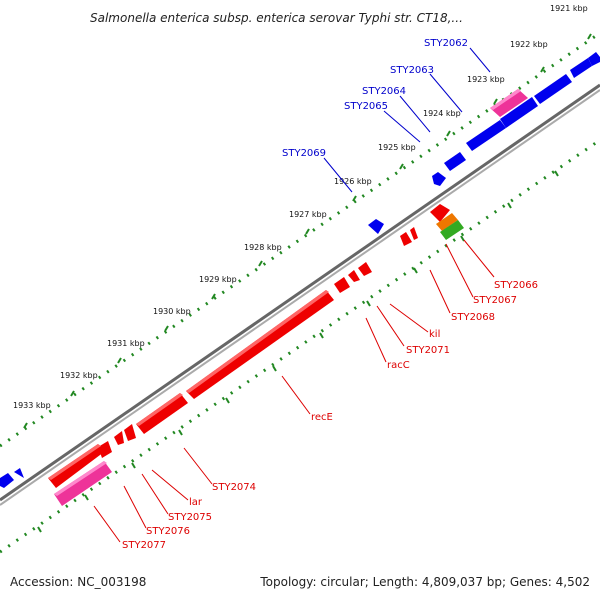 The image size is (600, 600). Describe the element at coordinates (342, 285) in the screenshot. I see `gene-red-f` at that location.